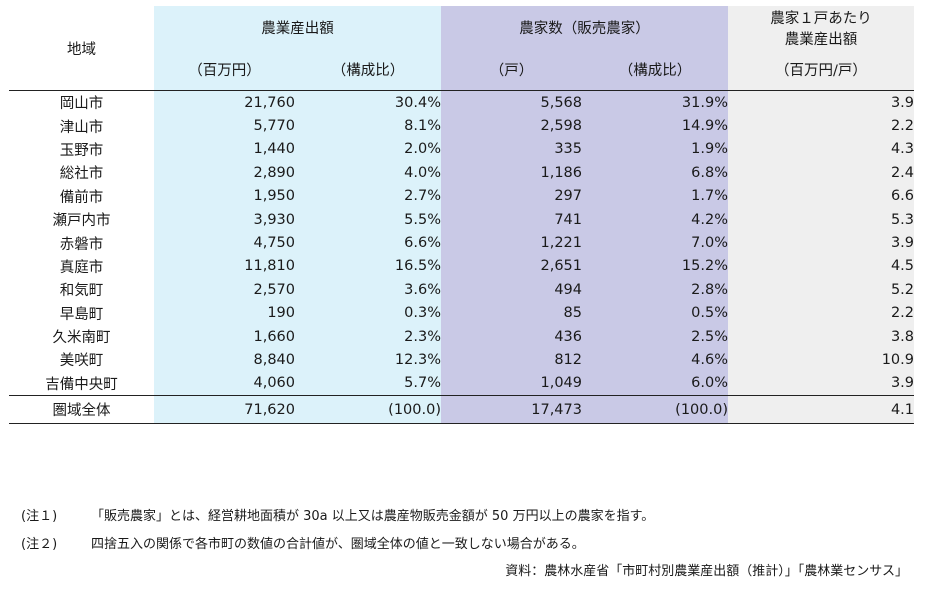 Image resolution: width=927 pixels, height=597 pixels. I want to click on table-row: 早島町 190 0.3% 85 0.5% 2.2, so click(461, 313).